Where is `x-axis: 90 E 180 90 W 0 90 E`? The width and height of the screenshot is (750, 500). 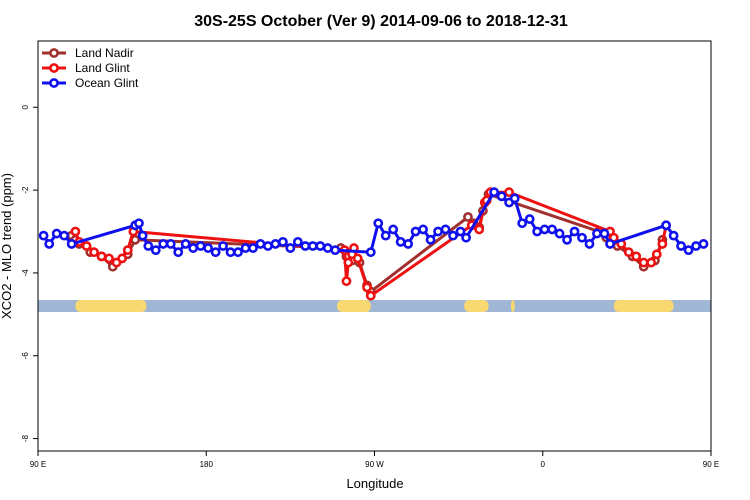
x-axis: 90 E 180 90 W 0 90 E is located at coordinates (374, 460).